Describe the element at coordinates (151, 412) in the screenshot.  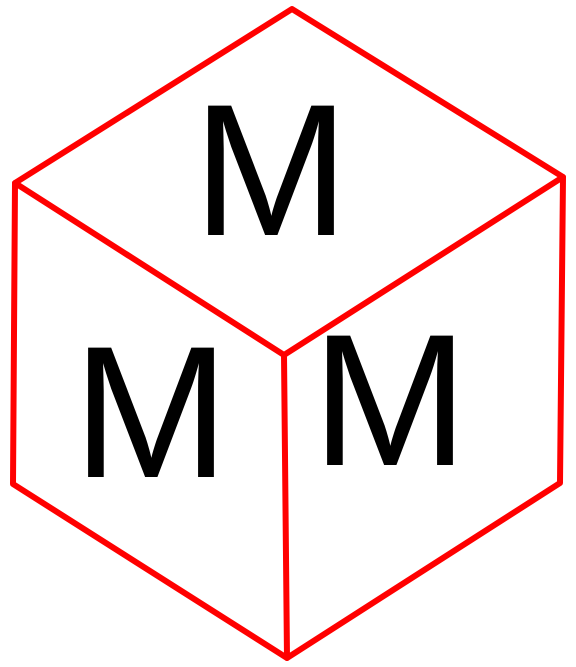
I see `left-face-letter: M` at that location.